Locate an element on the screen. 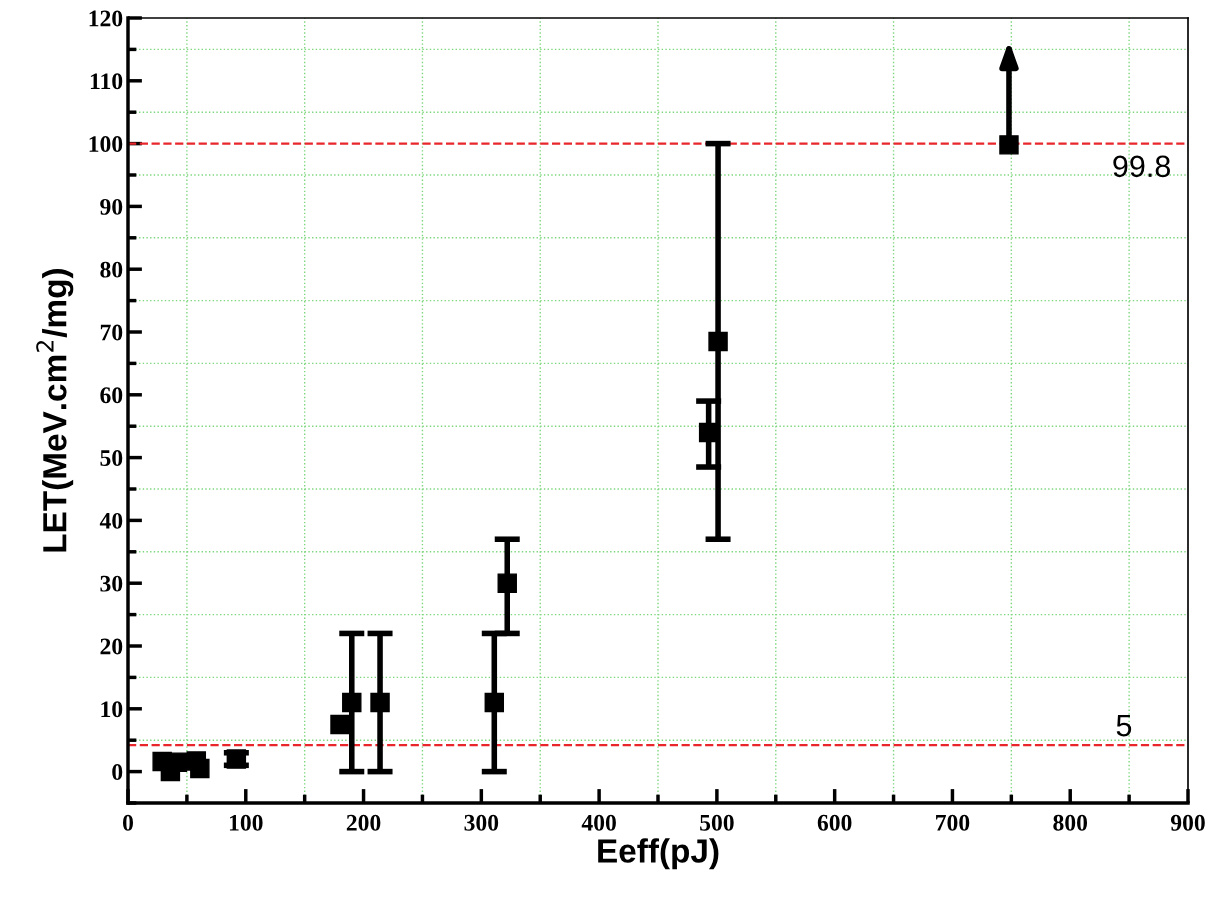 Image resolution: width=1214 pixels, height=898 pixels. y-tick-label: 90 is located at coordinates (111, 206).